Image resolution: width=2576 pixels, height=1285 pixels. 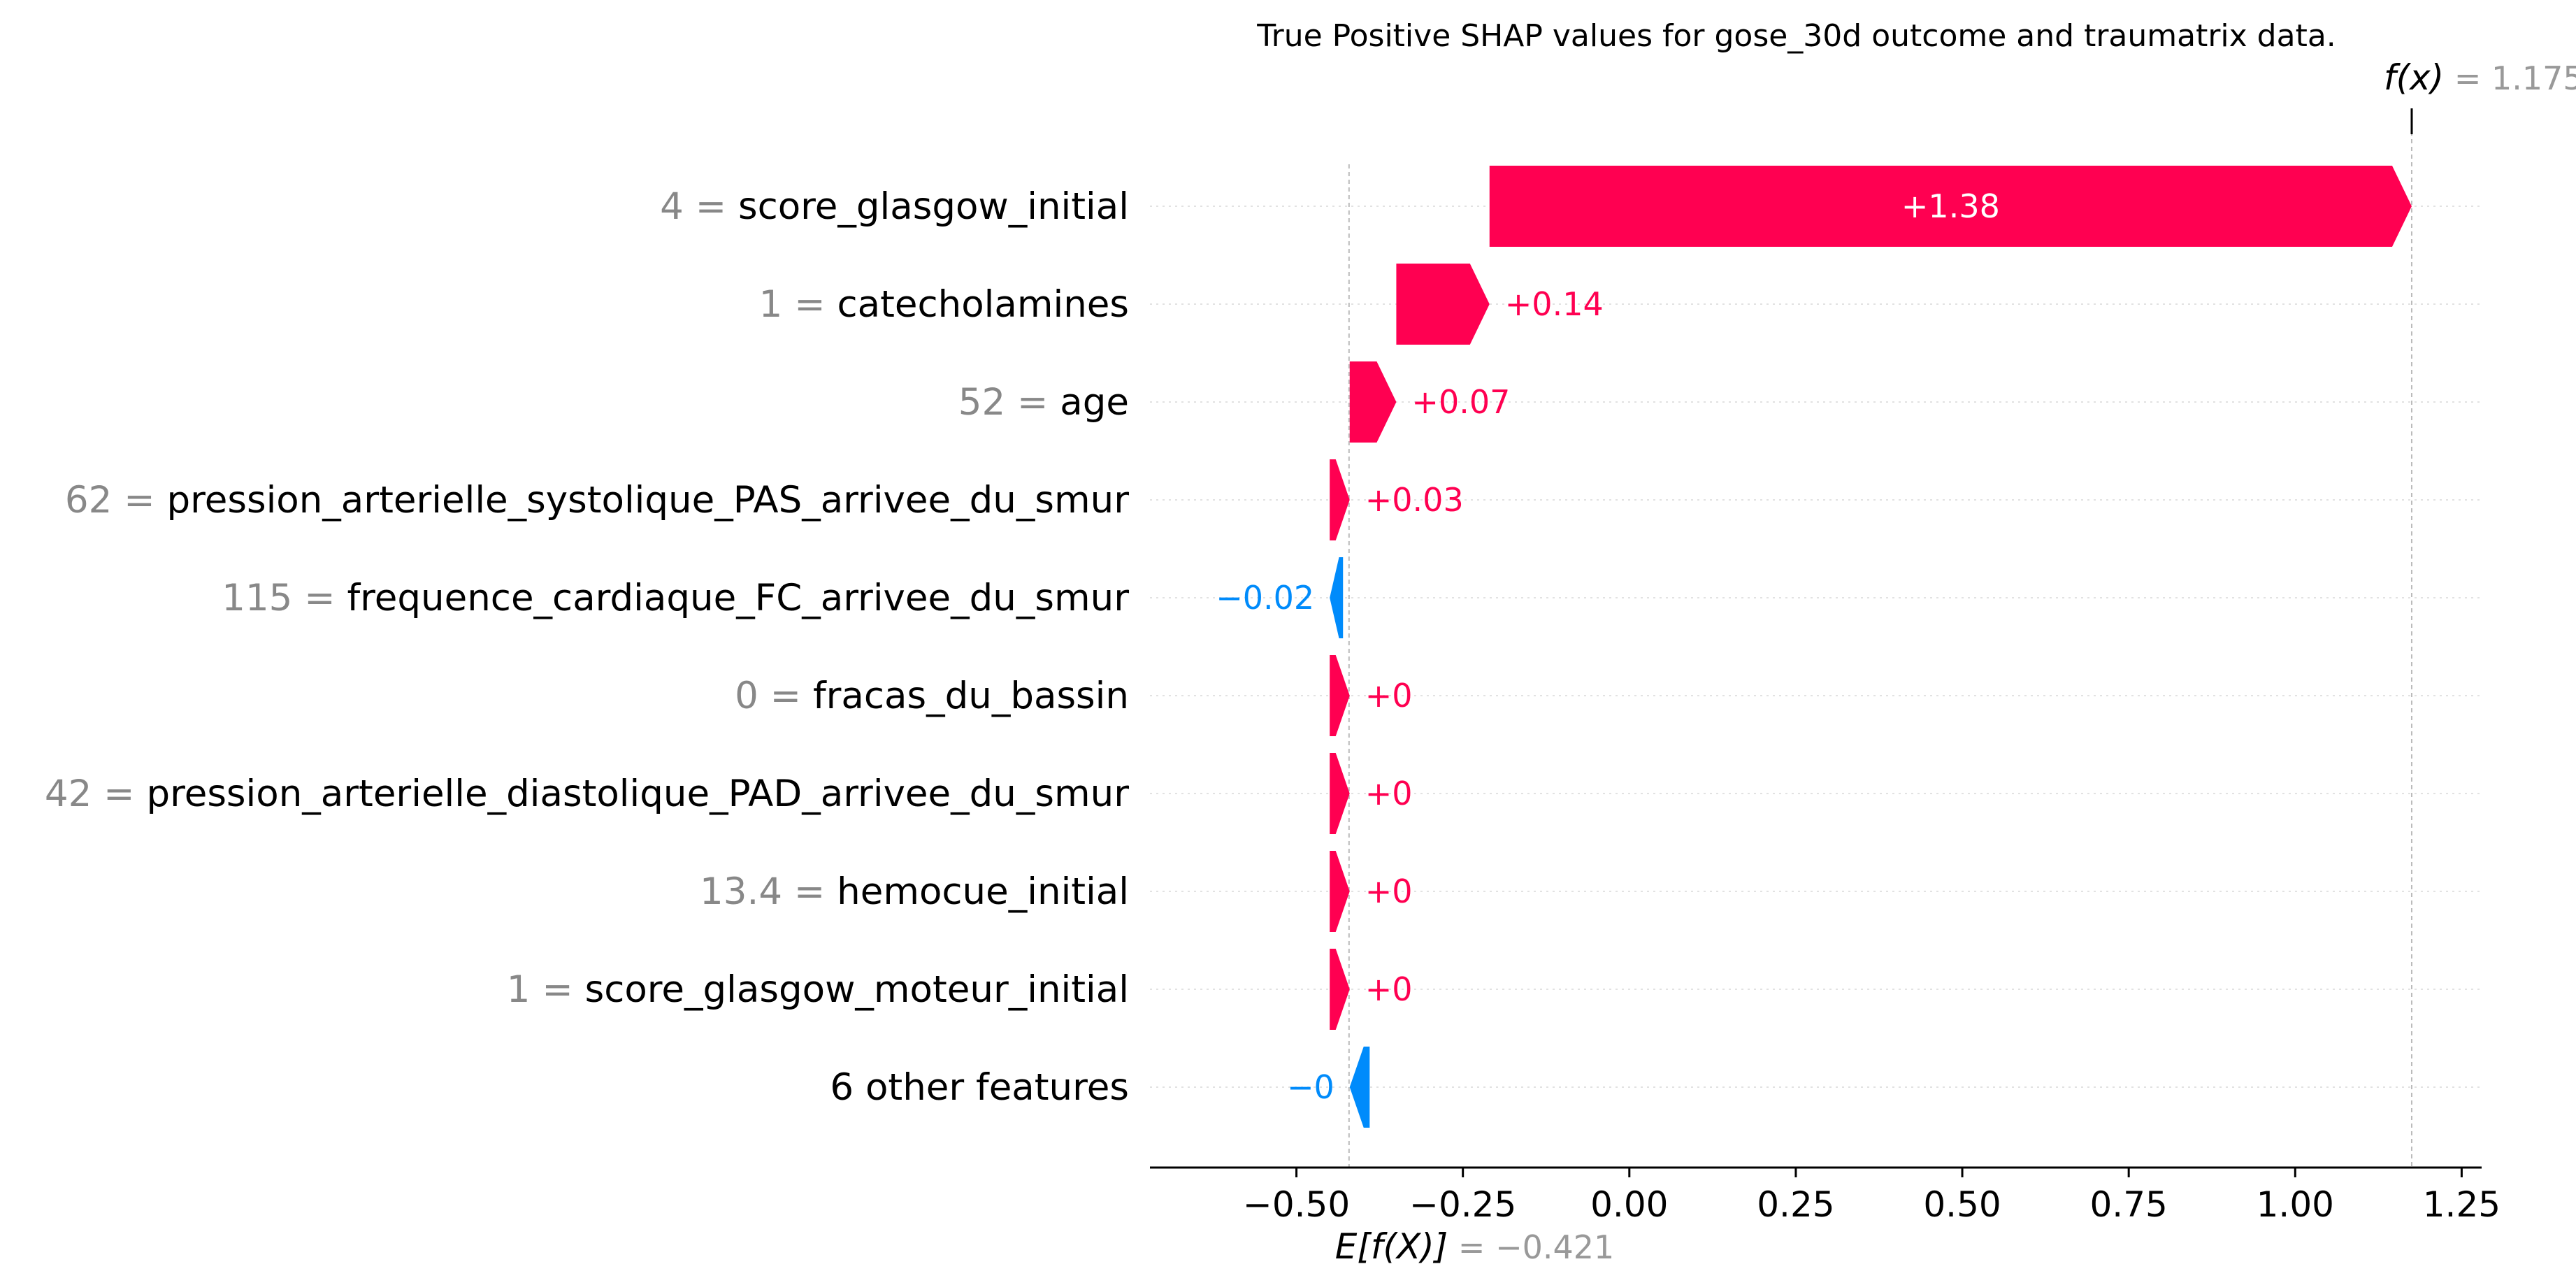 What do you see at coordinates (699, 206) in the screenshot?
I see `feature-value: 4 =` at bounding box center [699, 206].